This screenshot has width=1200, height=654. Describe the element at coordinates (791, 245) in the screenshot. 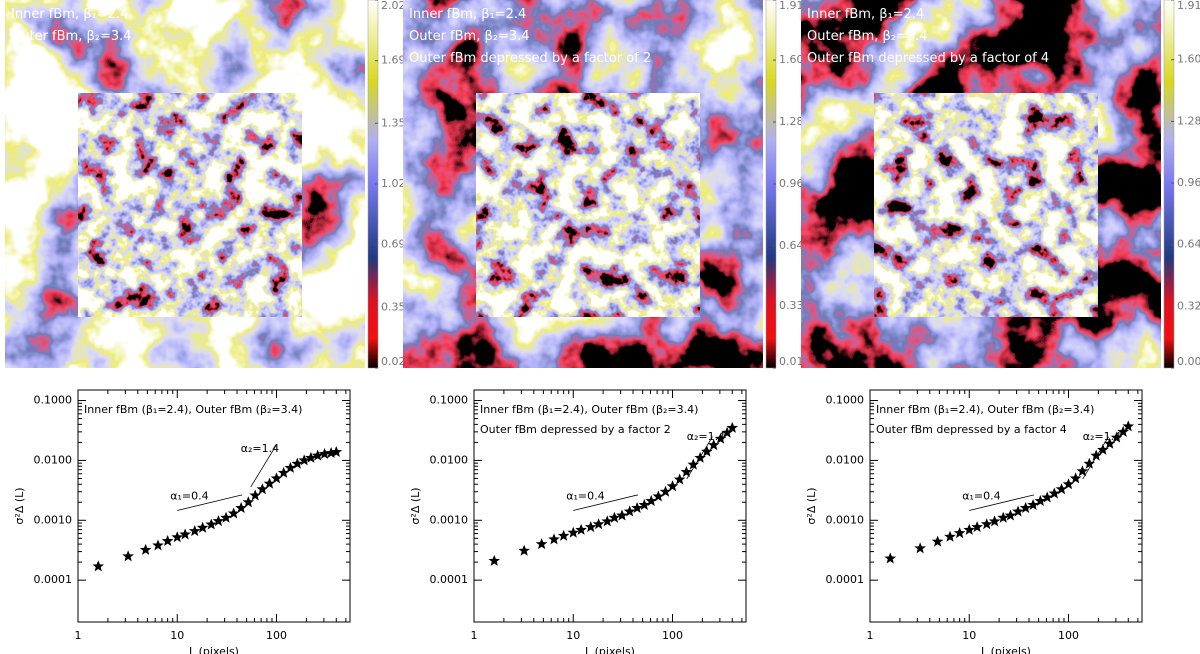

I see `colorbar-tick-label: 0.64` at that location.